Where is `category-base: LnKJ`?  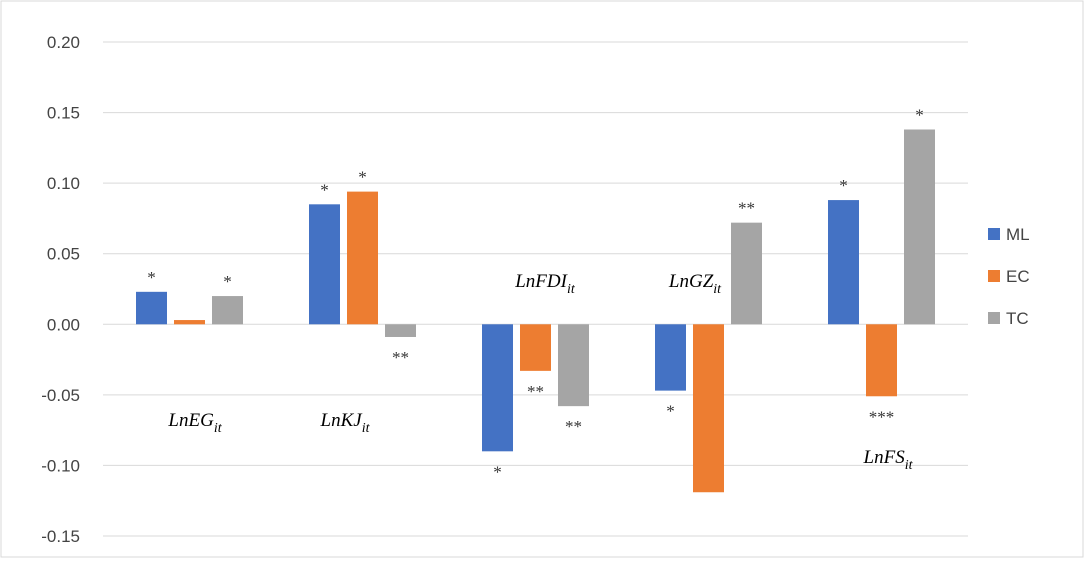 category-base: LnKJ is located at coordinates (342, 420).